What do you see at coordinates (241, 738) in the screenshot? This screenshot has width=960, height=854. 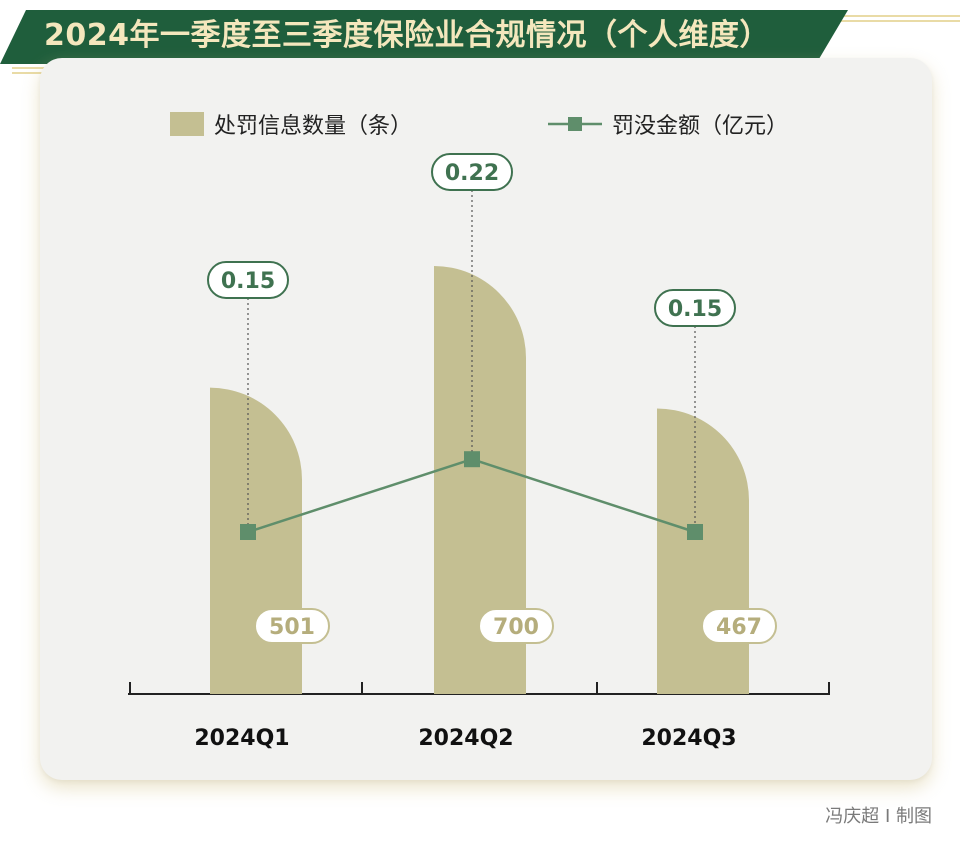 I see `x-tick-label: 2024Q1` at bounding box center [241, 738].